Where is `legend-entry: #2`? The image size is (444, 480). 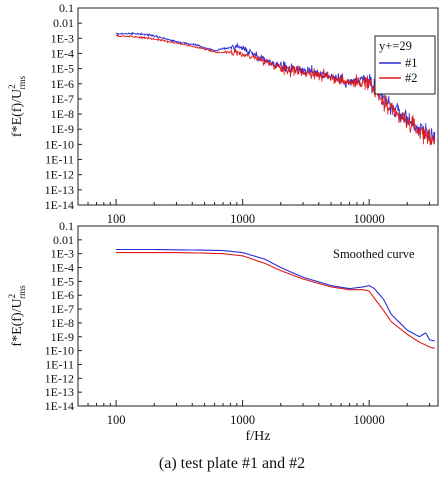
legend-entry: #2 is located at coordinates (411, 78).